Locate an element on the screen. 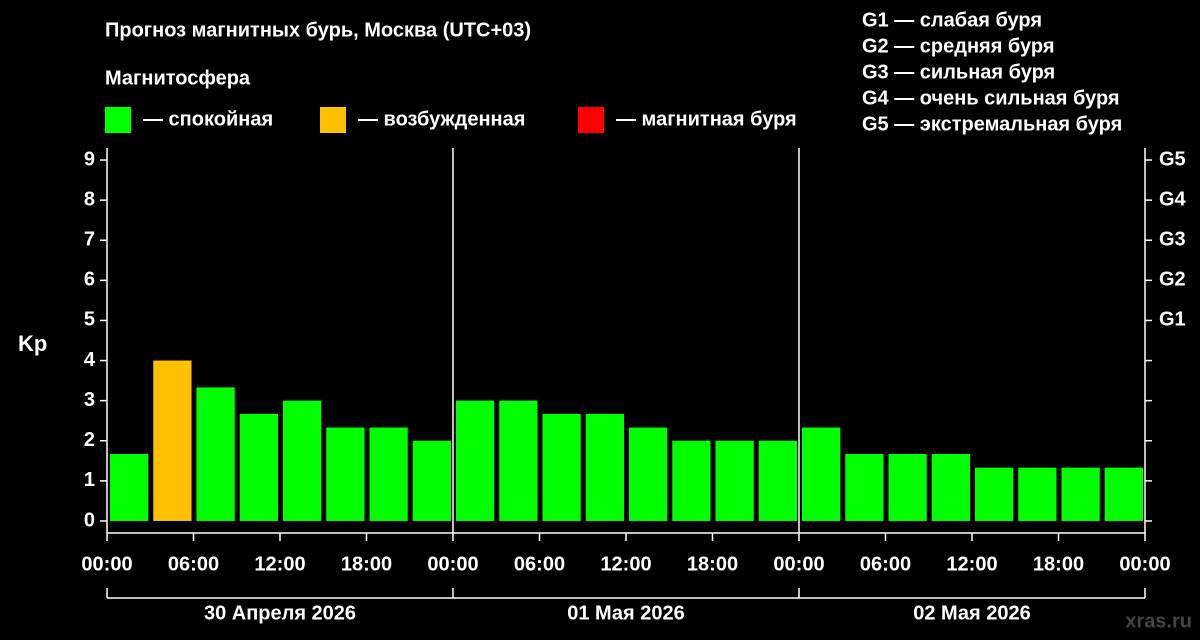 The image size is (1200, 640). y-tick-label: 2 is located at coordinates (89, 440).